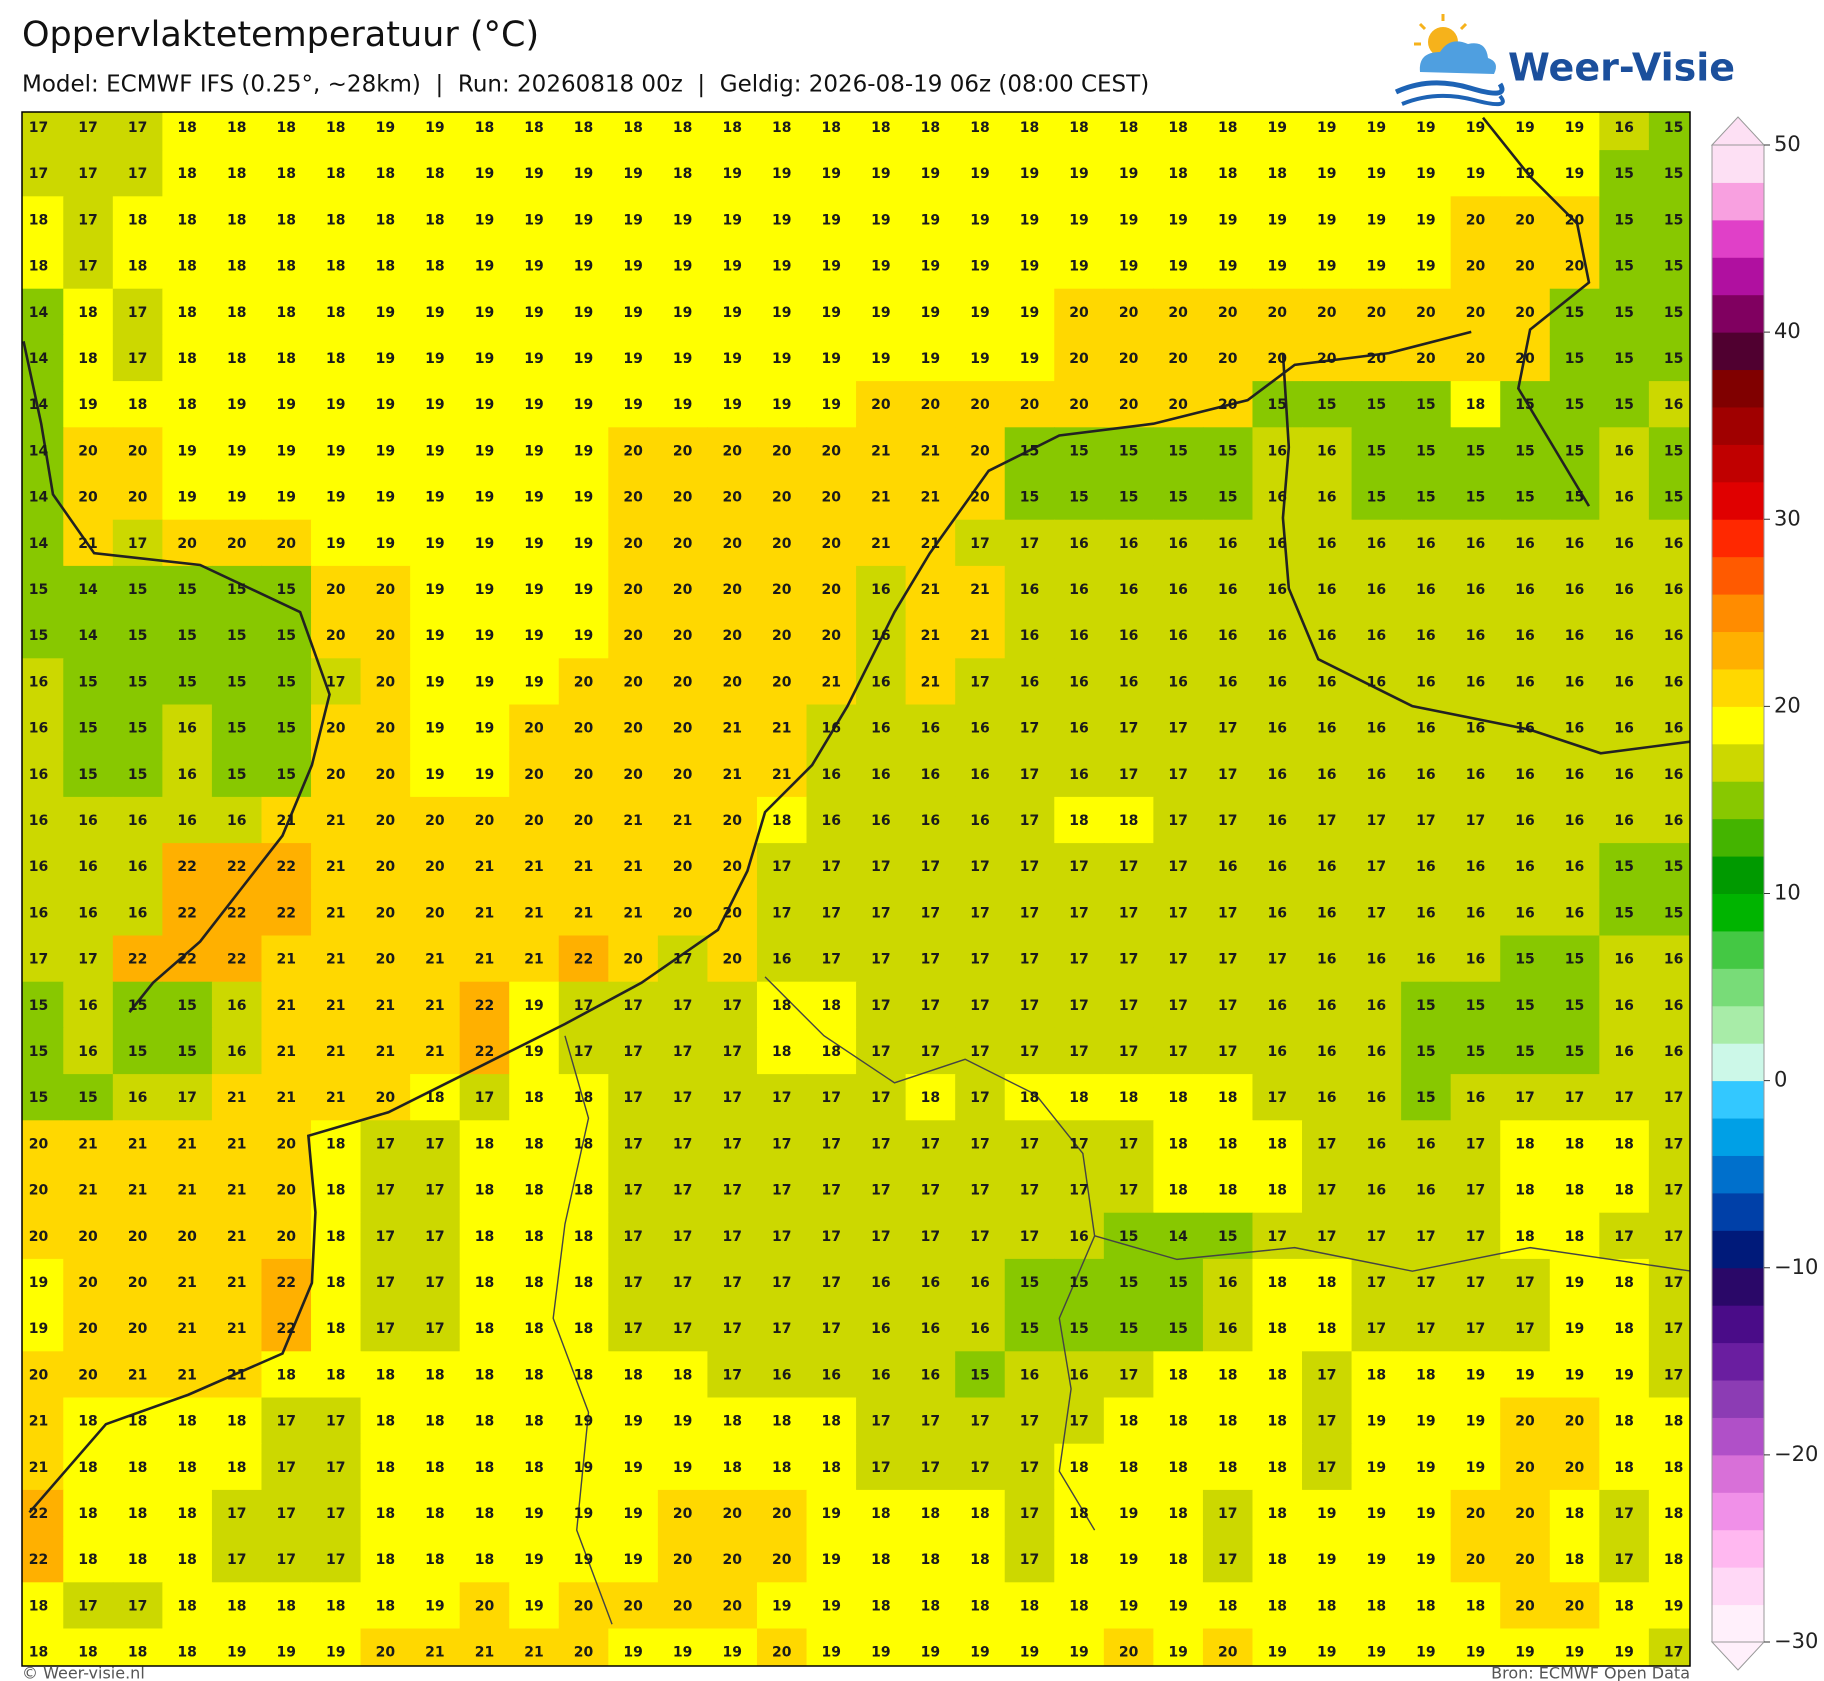 The height and width of the screenshot is (1681, 1824). What do you see at coordinates (1738, 575) in the screenshot?
I see `colorbar-band` at bounding box center [1738, 575].